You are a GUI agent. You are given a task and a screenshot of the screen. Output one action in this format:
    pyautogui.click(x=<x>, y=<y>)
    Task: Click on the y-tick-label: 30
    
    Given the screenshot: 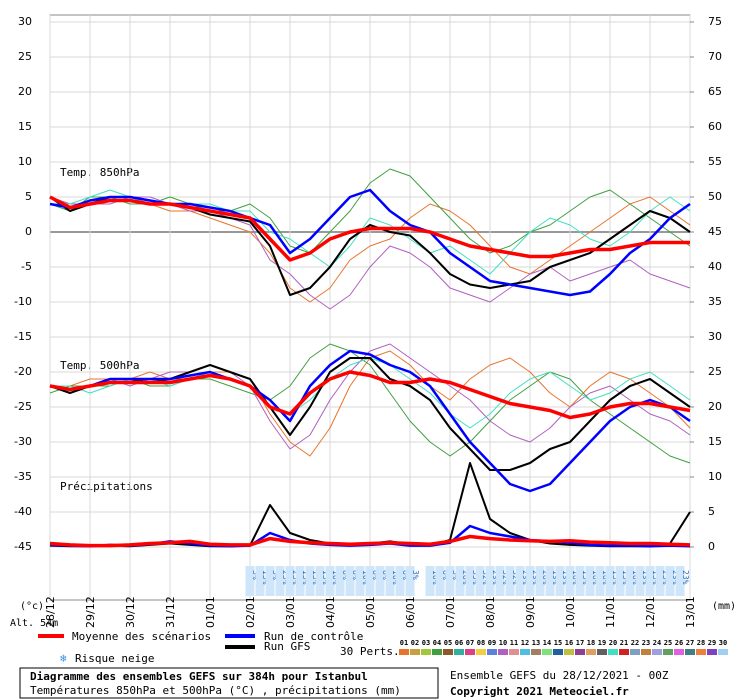 What is the action you would take?
    pyautogui.click(x=25, y=21)
    